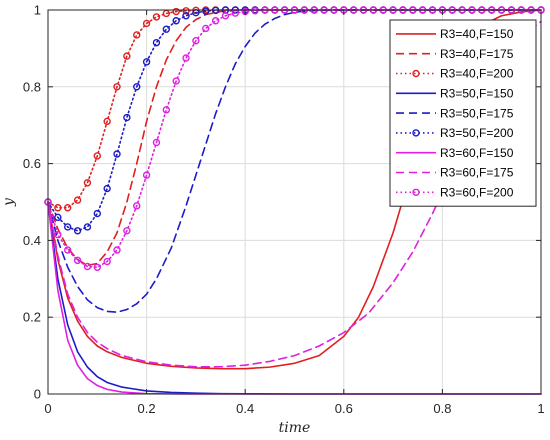 This screenshot has width=550, height=440. What do you see at coordinates (37, 10) in the screenshot?
I see `y-tick-label: 1` at bounding box center [37, 10].